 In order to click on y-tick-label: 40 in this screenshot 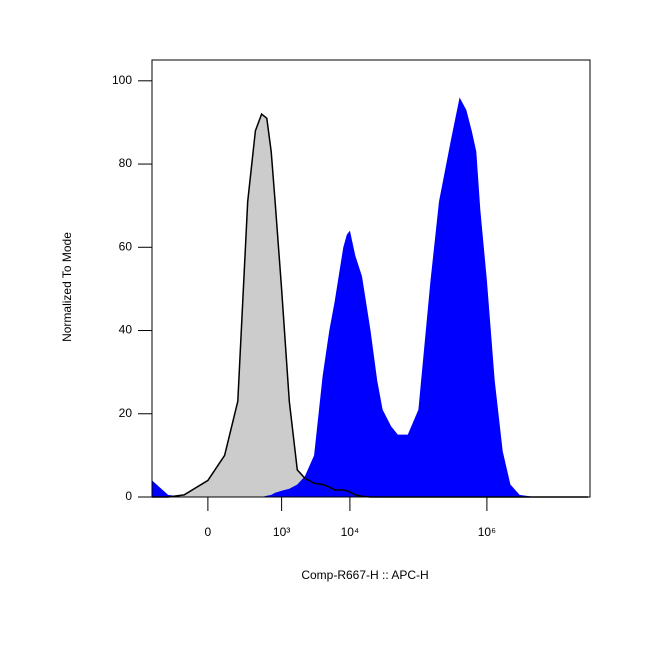, I will do `click(126, 330)`.